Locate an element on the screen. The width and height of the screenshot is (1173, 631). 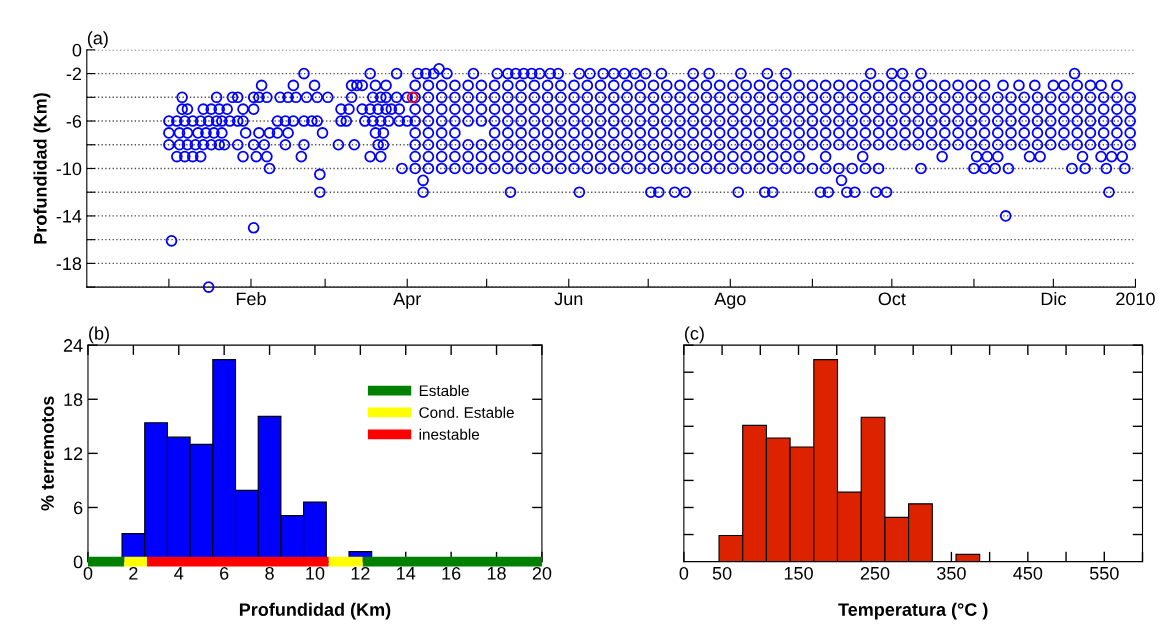
x-tick-label: Oct is located at coordinates (892, 299).